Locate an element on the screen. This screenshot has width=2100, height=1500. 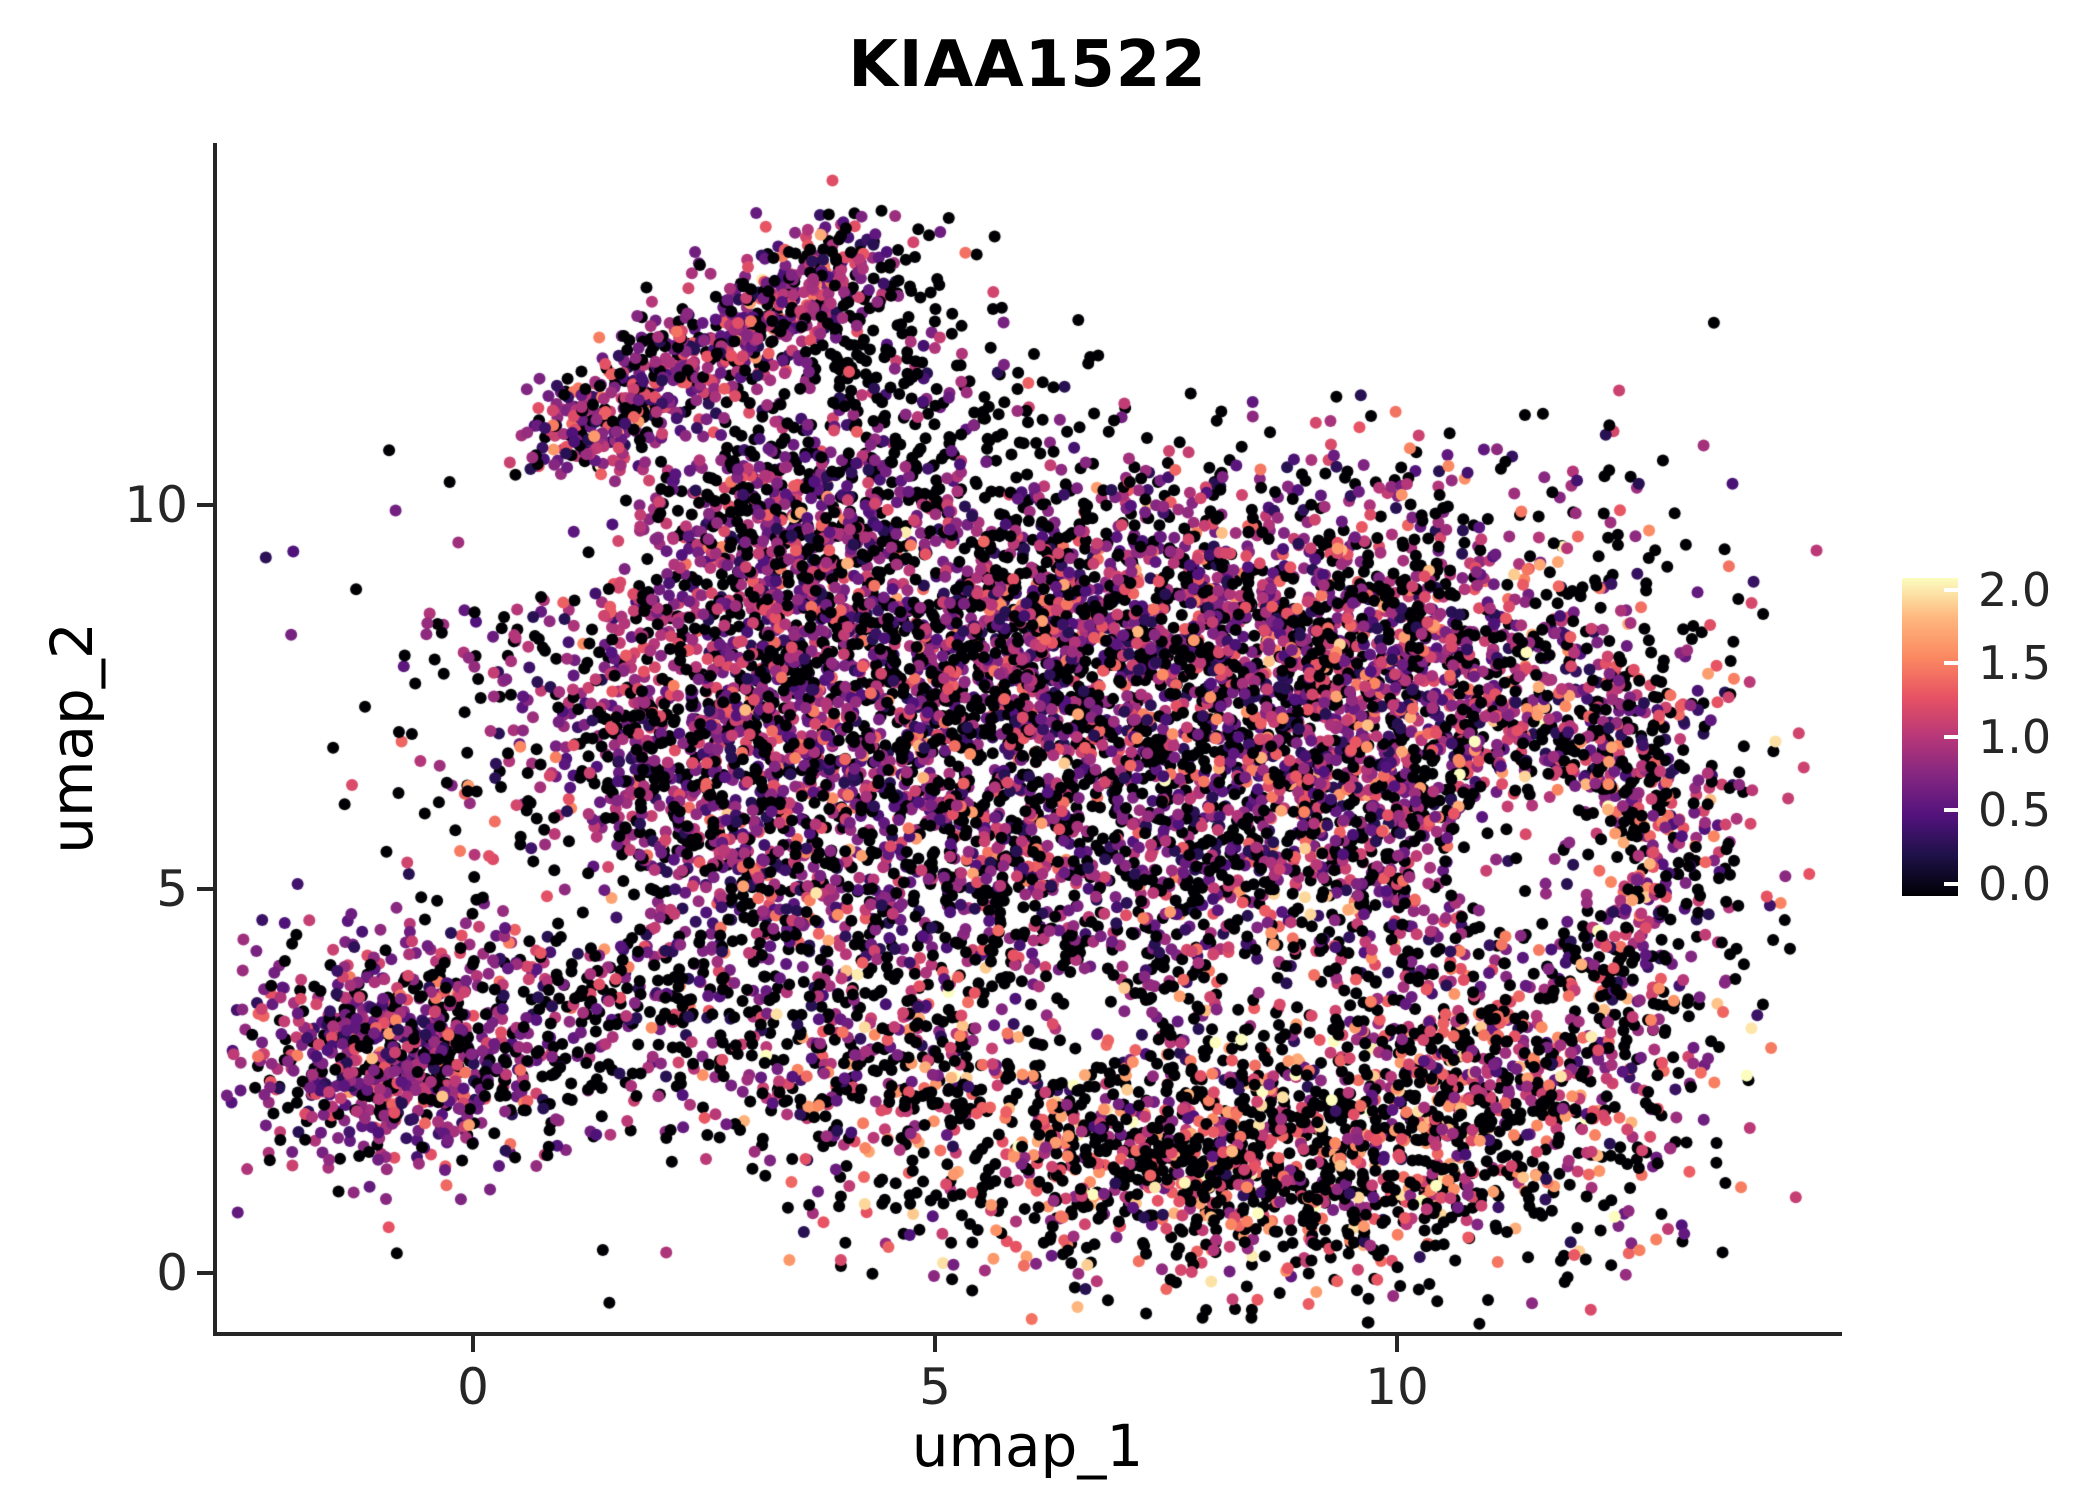
y-tick-label: 0 is located at coordinates (172, 1273).